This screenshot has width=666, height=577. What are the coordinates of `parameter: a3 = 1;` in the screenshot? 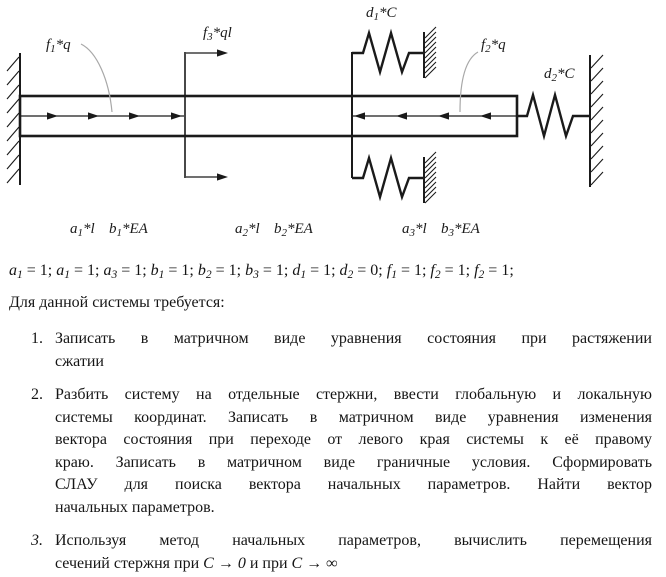 It's located at (127, 271).